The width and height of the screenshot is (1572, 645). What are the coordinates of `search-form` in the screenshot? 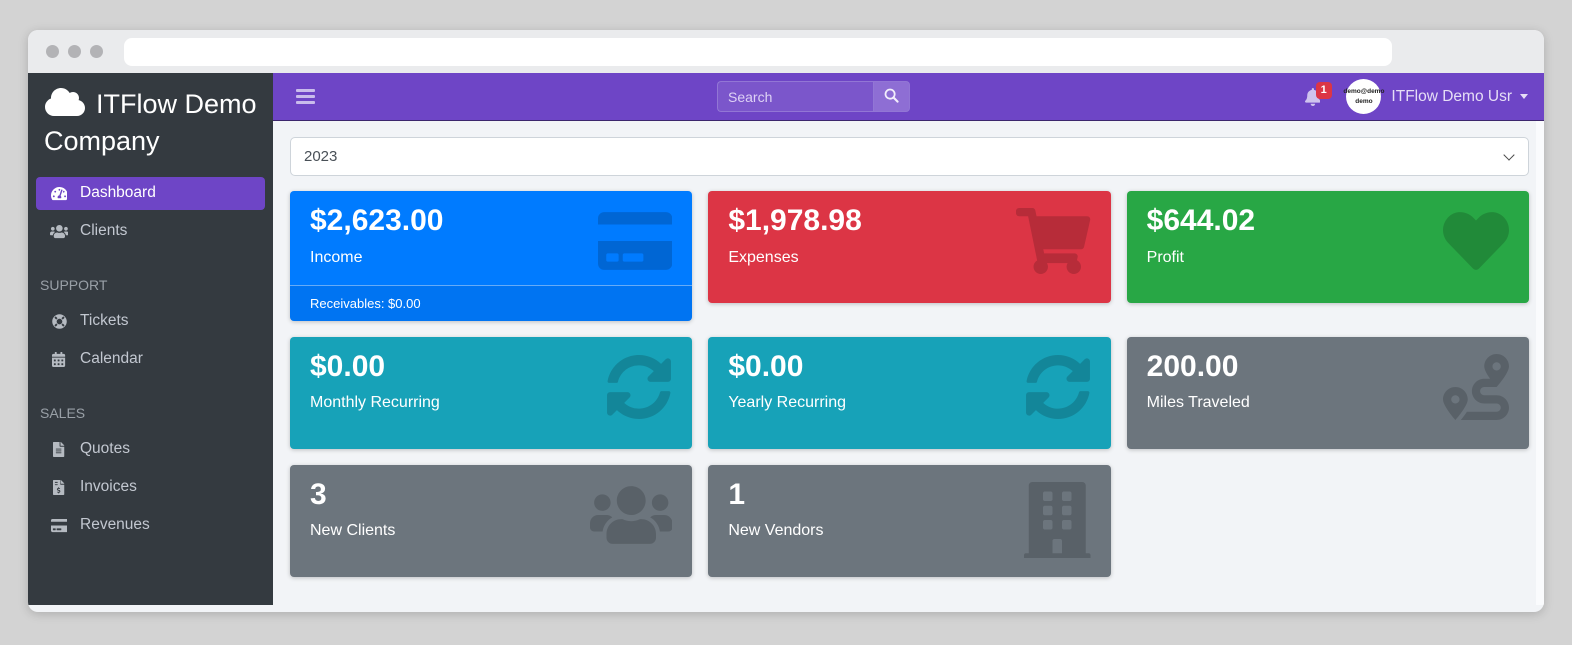 It's located at (813, 96).